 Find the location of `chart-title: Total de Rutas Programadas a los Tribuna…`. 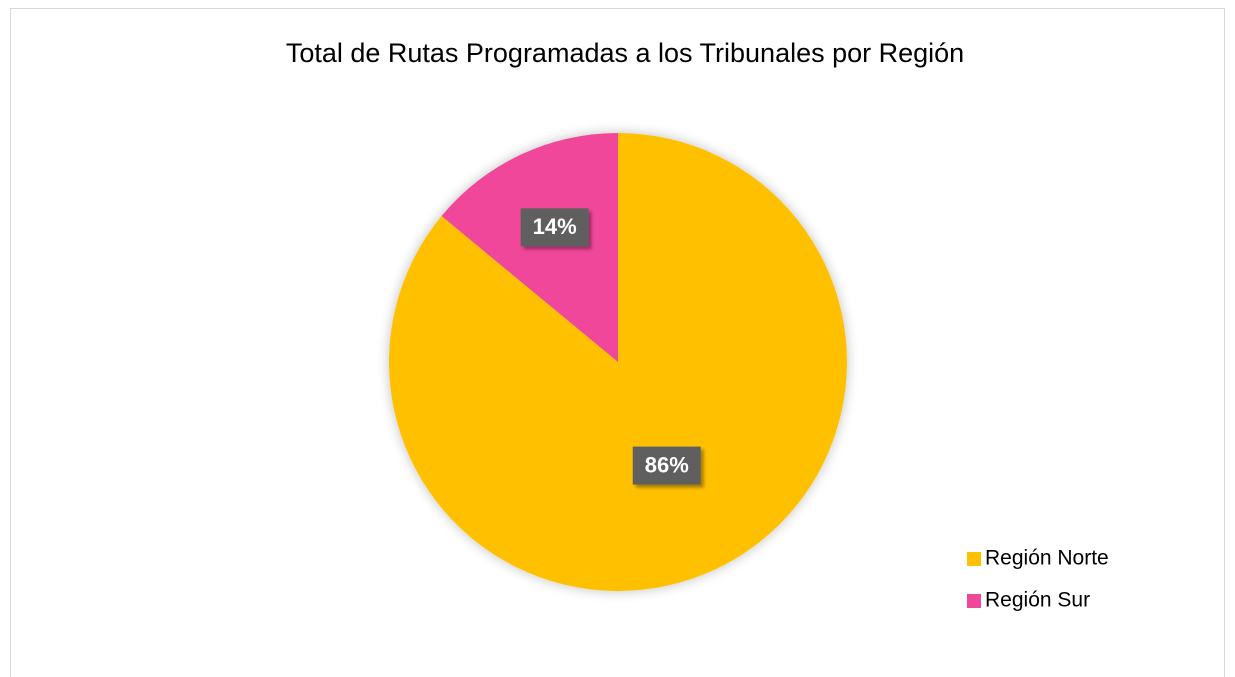

chart-title: Total de Rutas Programadas a los Tribuna… is located at coordinates (625, 53).